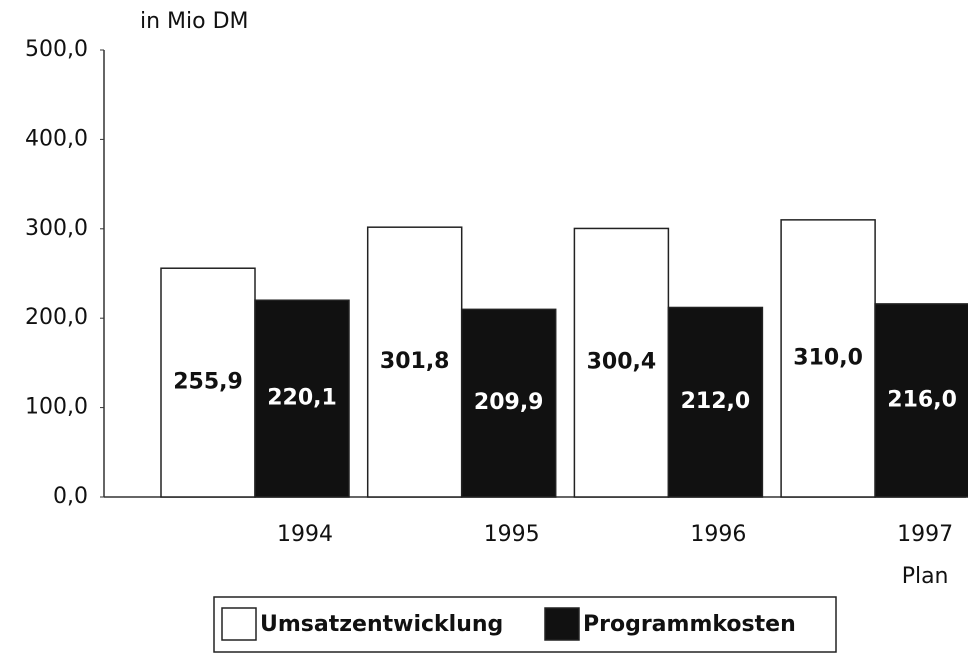  What do you see at coordinates (56, 138) in the screenshot?
I see `y-tick-label: 400,0` at bounding box center [56, 138].